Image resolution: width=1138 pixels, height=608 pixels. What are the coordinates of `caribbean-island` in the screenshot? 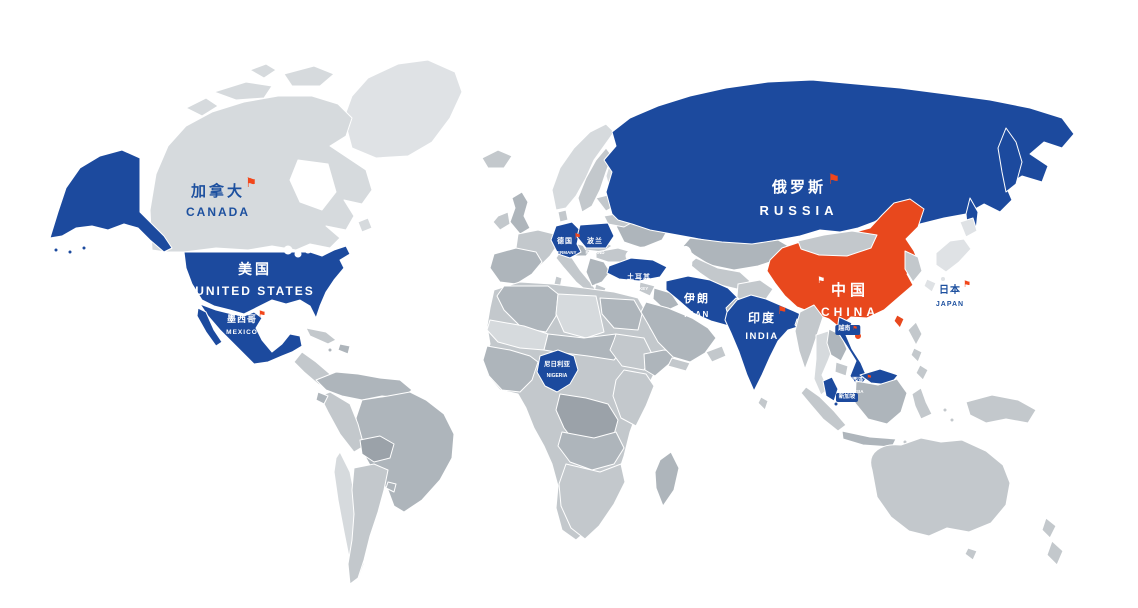 It's located at (330, 350).